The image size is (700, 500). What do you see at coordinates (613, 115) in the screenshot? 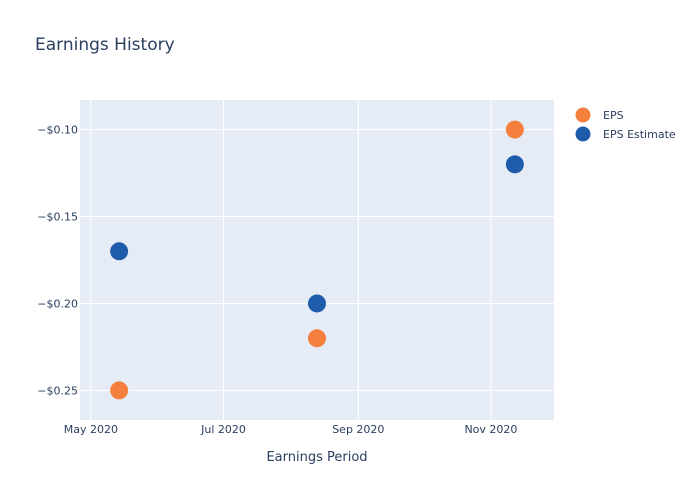
I see `legend-label-eps: EPS` at bounding box center [613, 115].